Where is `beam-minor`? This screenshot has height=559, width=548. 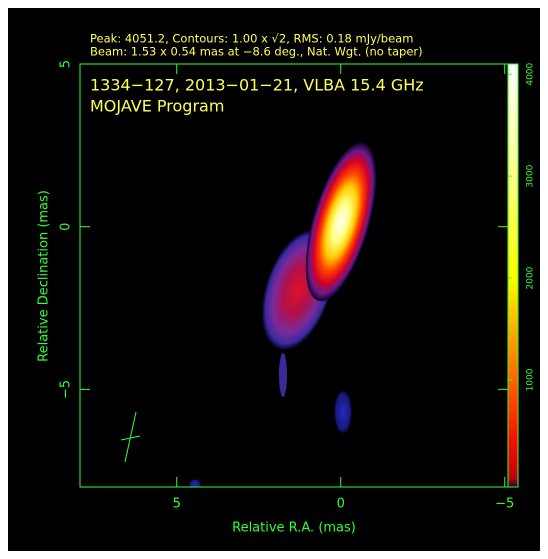 beam-minor is located at coordinates (130, 438).